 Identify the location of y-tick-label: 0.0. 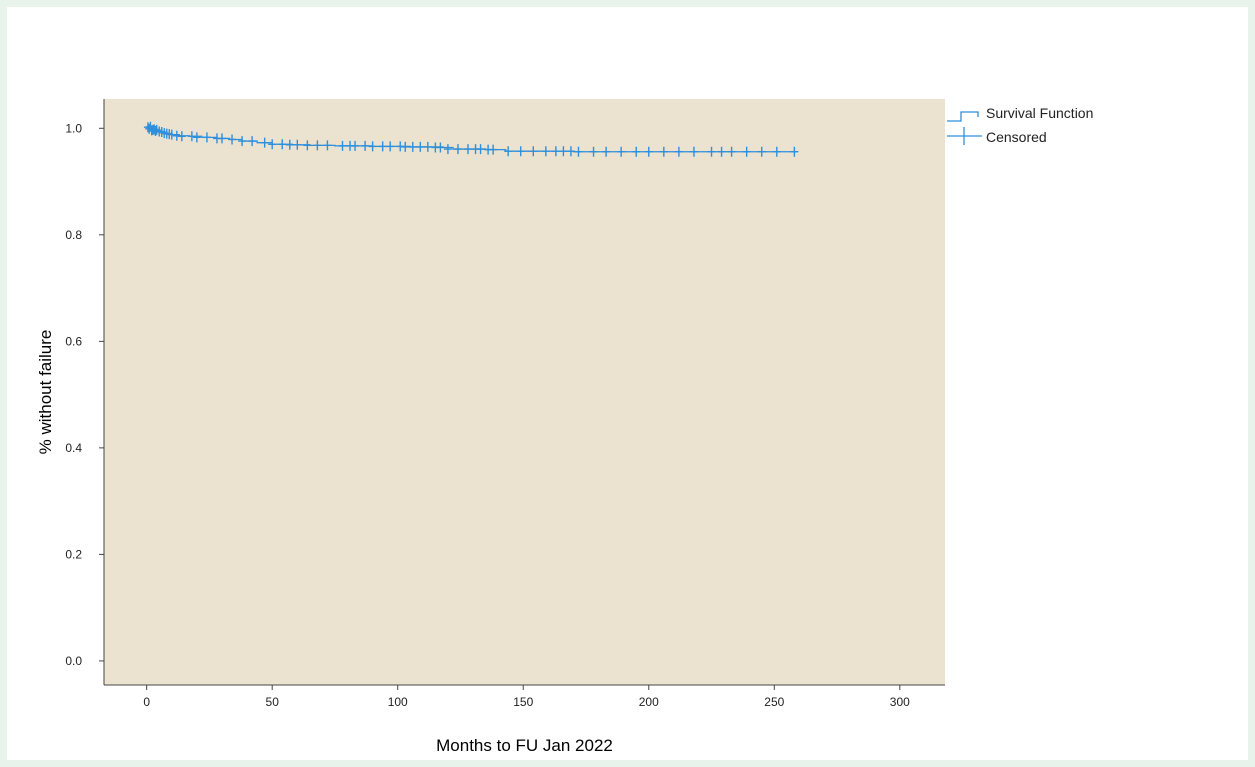
(73, 661).